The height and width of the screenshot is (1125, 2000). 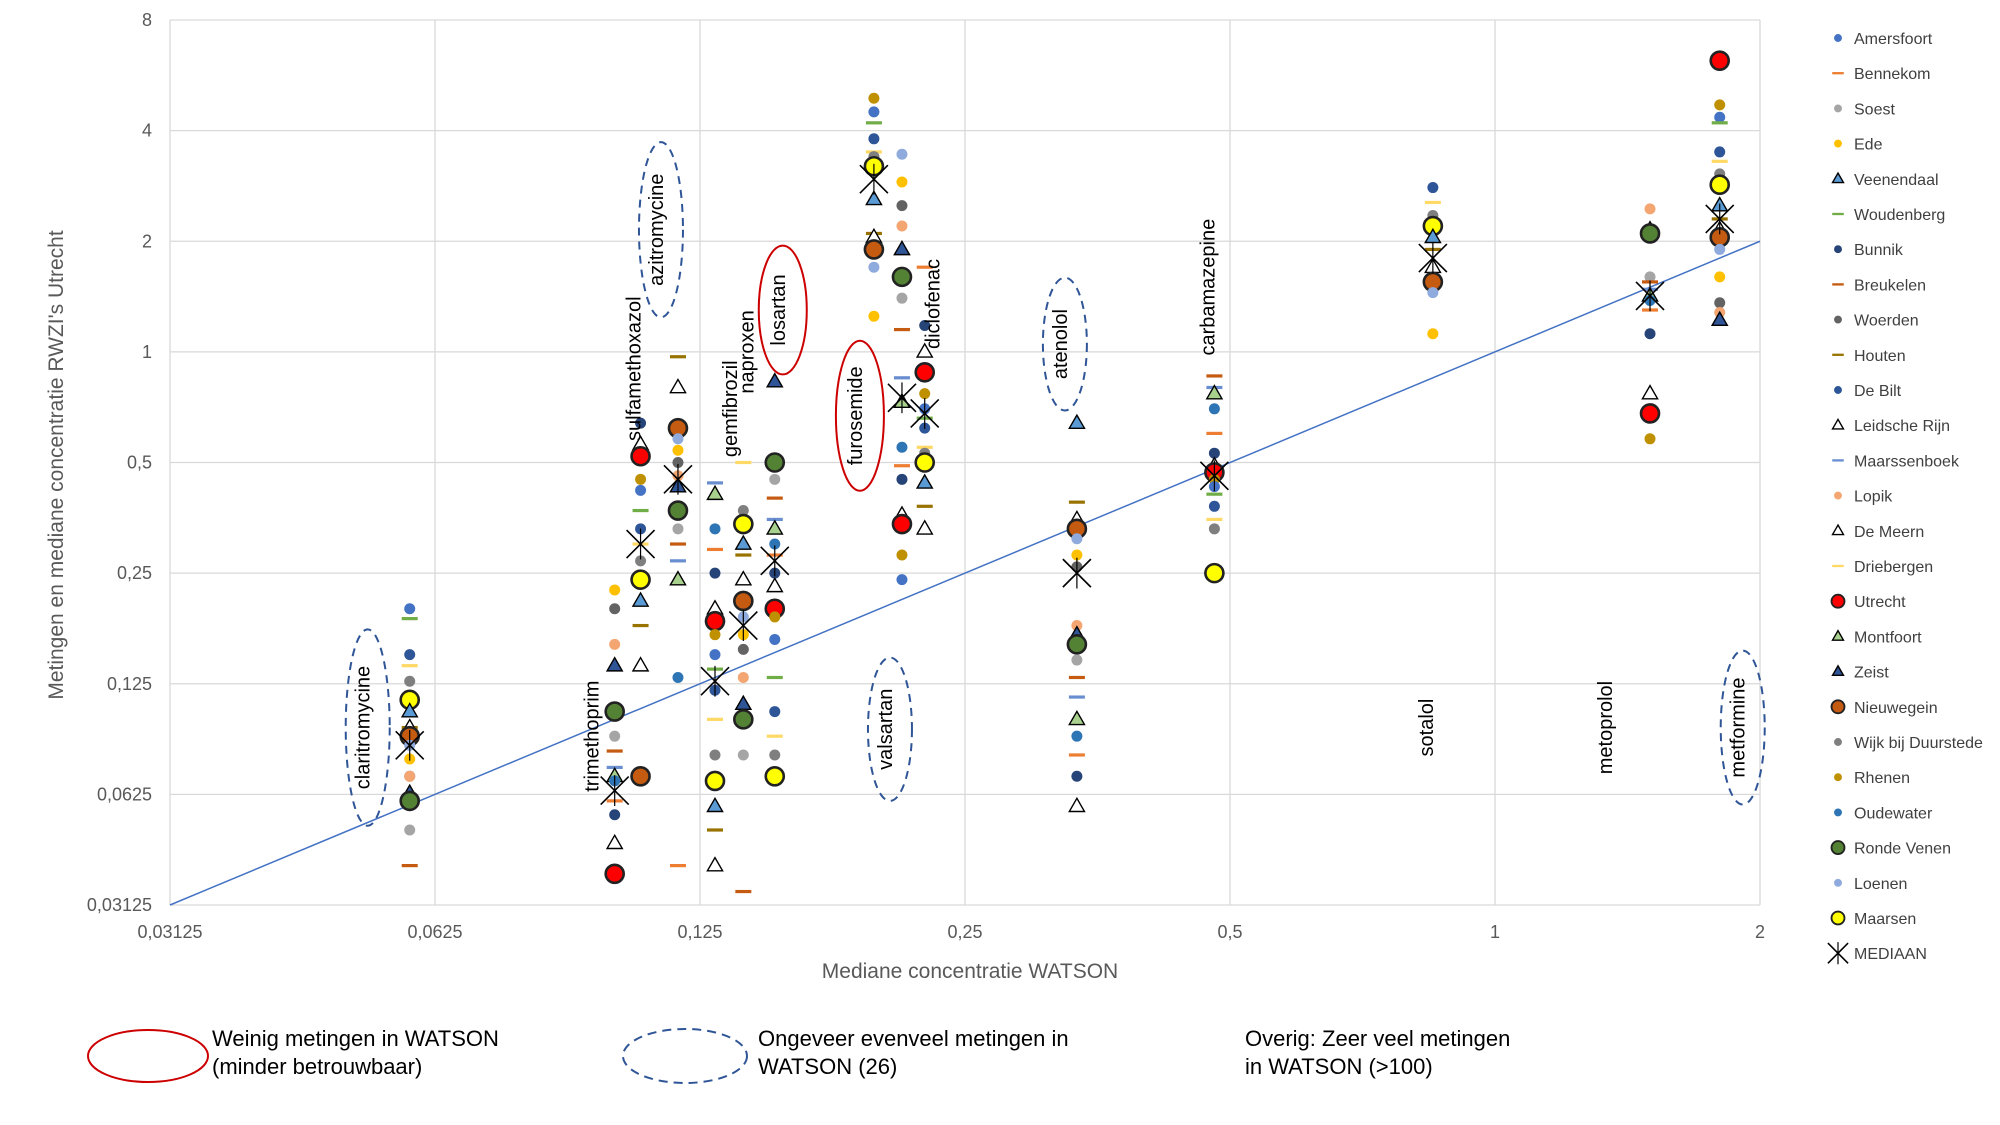 I want to click on note-similar-ellipse, so click(x=685, y=1056).